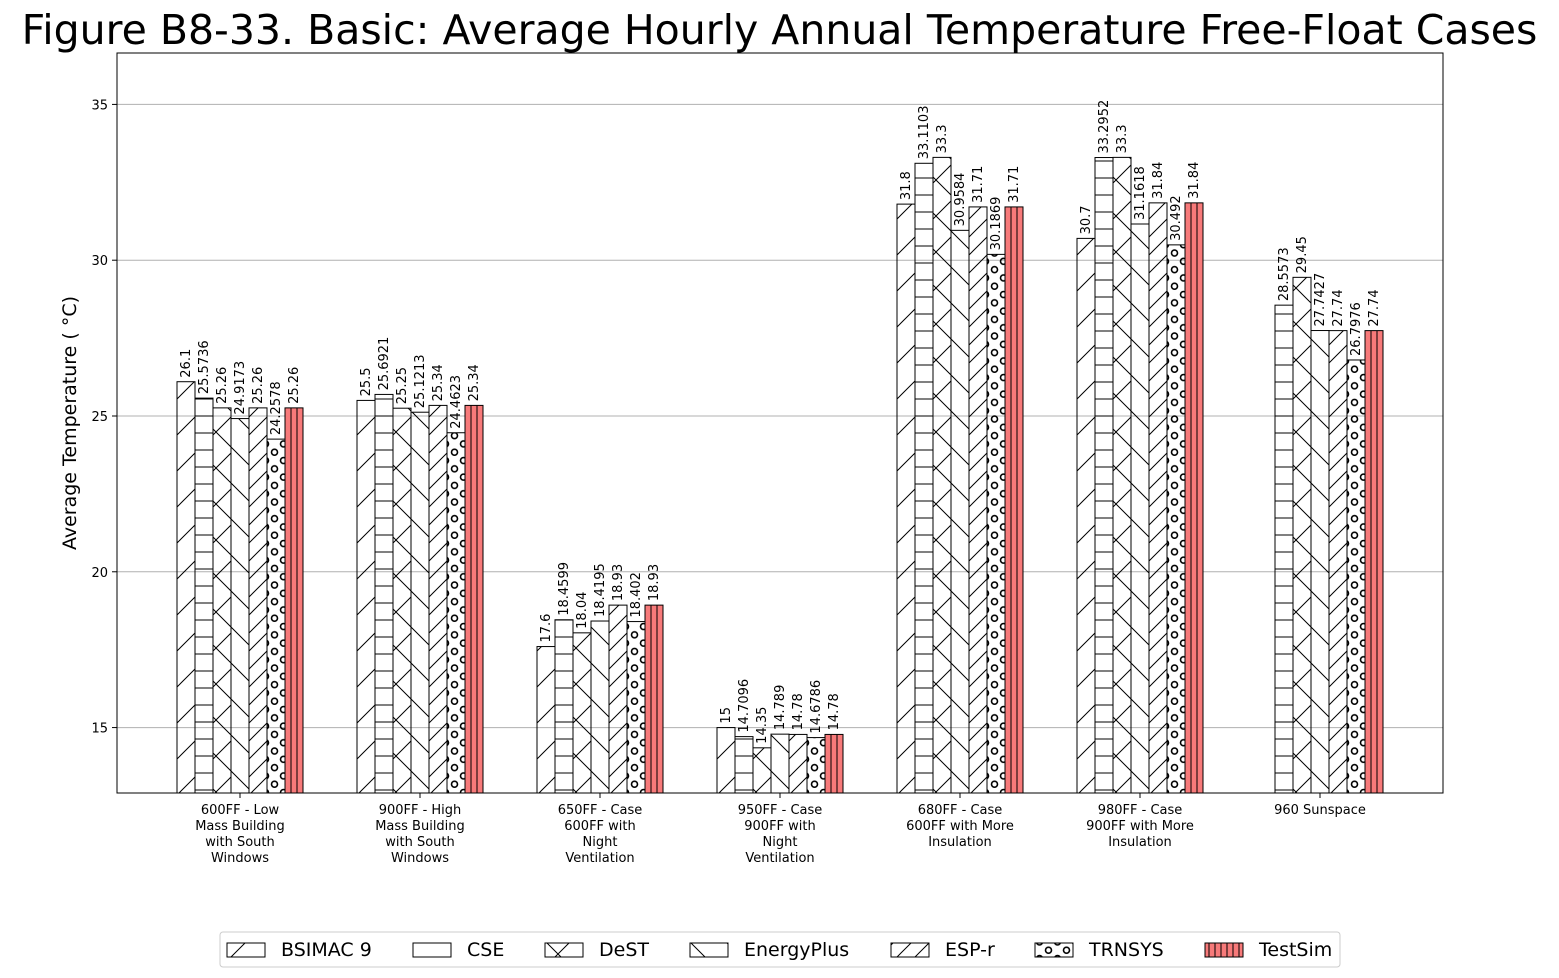 Image resolution: width=1559 pixels, height=978 pixels. Describe the element at coordinates (204, 367) in the screenshot. I see `data-label: 25.5736` at that location.